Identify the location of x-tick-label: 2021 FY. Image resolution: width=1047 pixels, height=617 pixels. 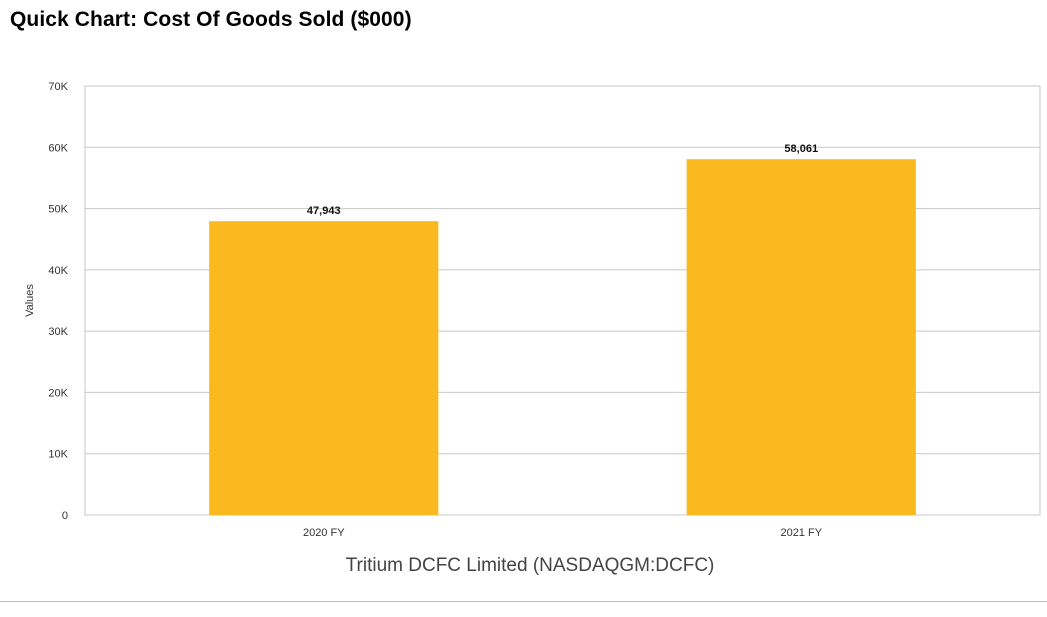
(801, 533).